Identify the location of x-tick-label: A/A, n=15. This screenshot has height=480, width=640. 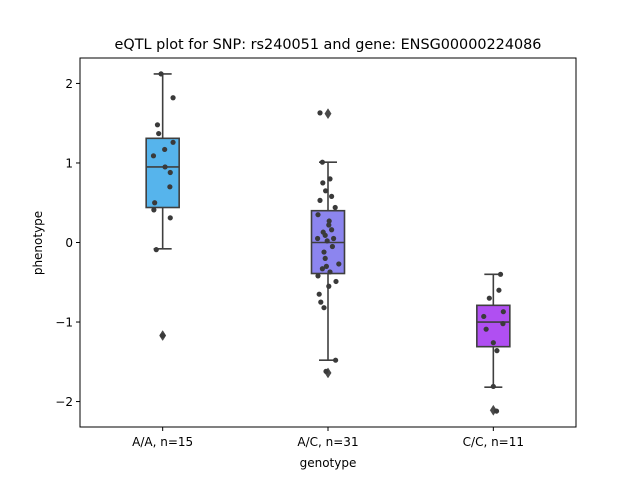
(162, 442).